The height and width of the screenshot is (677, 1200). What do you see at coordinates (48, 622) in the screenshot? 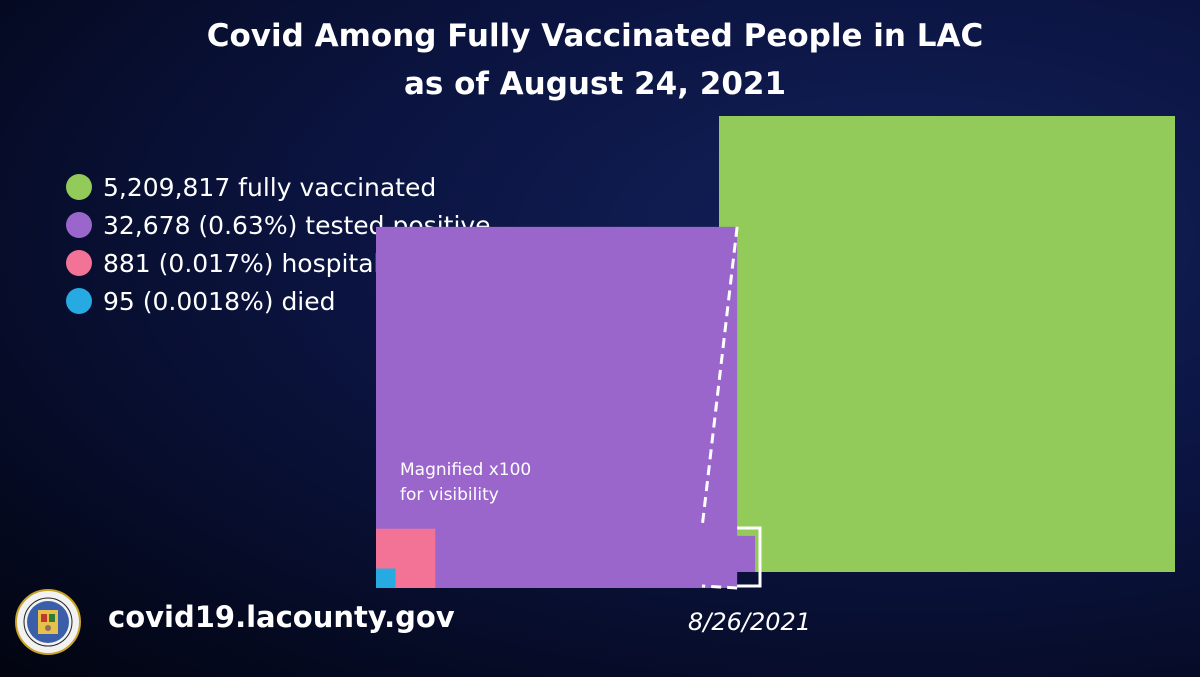
I see `county-seal-icon` at bounding box center [48, 622].